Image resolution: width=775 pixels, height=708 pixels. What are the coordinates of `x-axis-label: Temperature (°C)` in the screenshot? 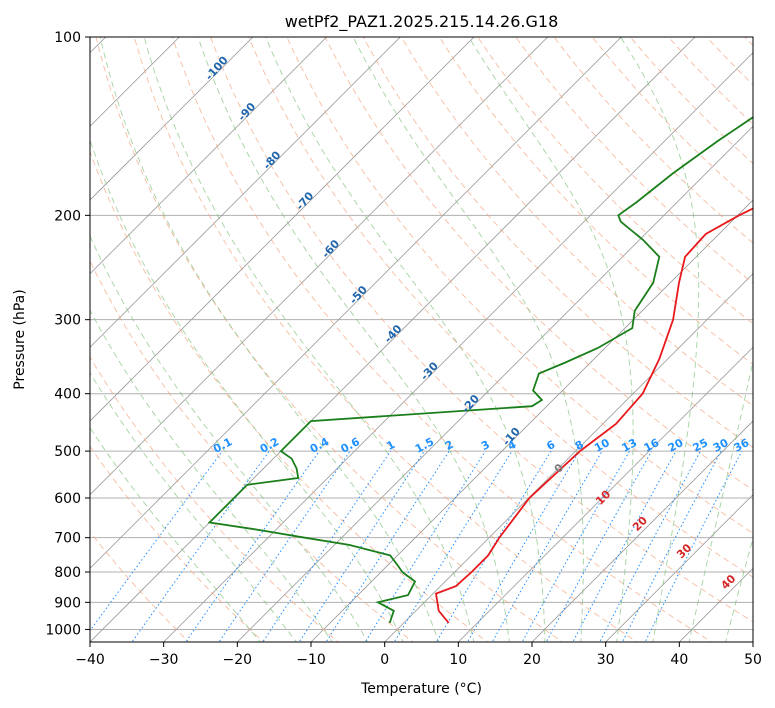 It's located at (421, 689).